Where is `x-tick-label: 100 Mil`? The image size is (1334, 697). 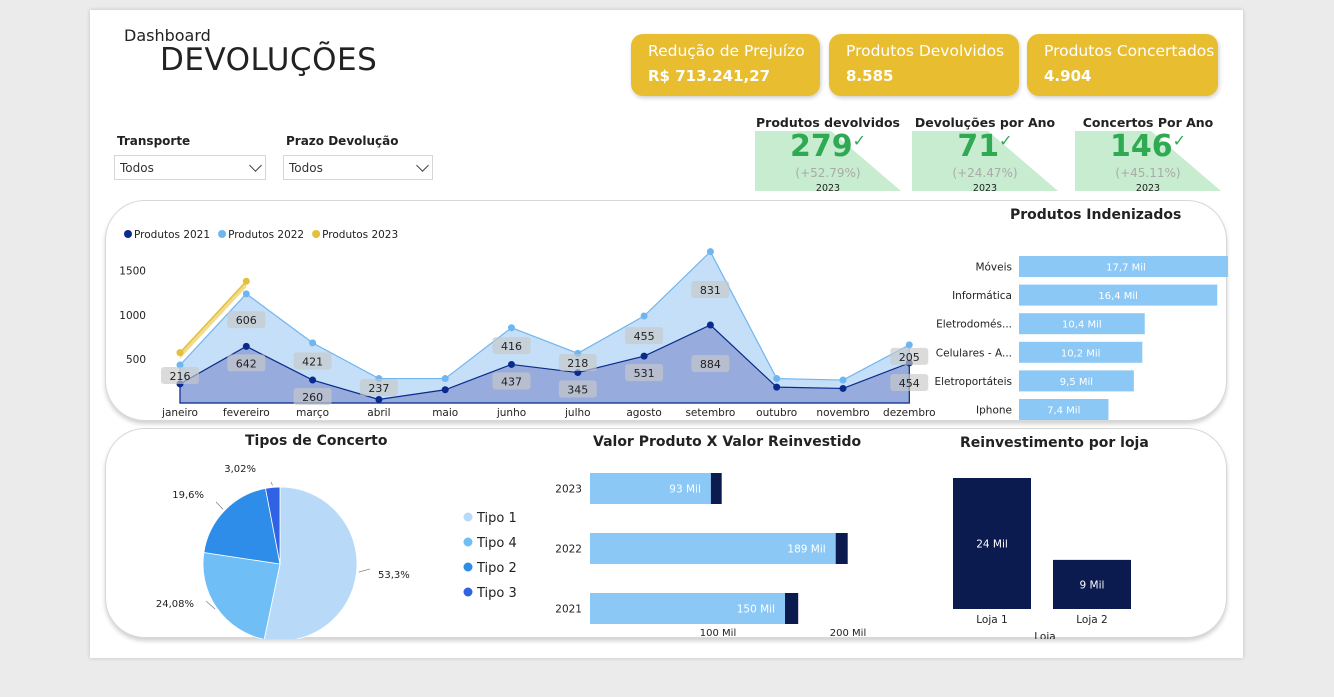 x-tick-label: 100 Mil is located at coordinates (718, 633).